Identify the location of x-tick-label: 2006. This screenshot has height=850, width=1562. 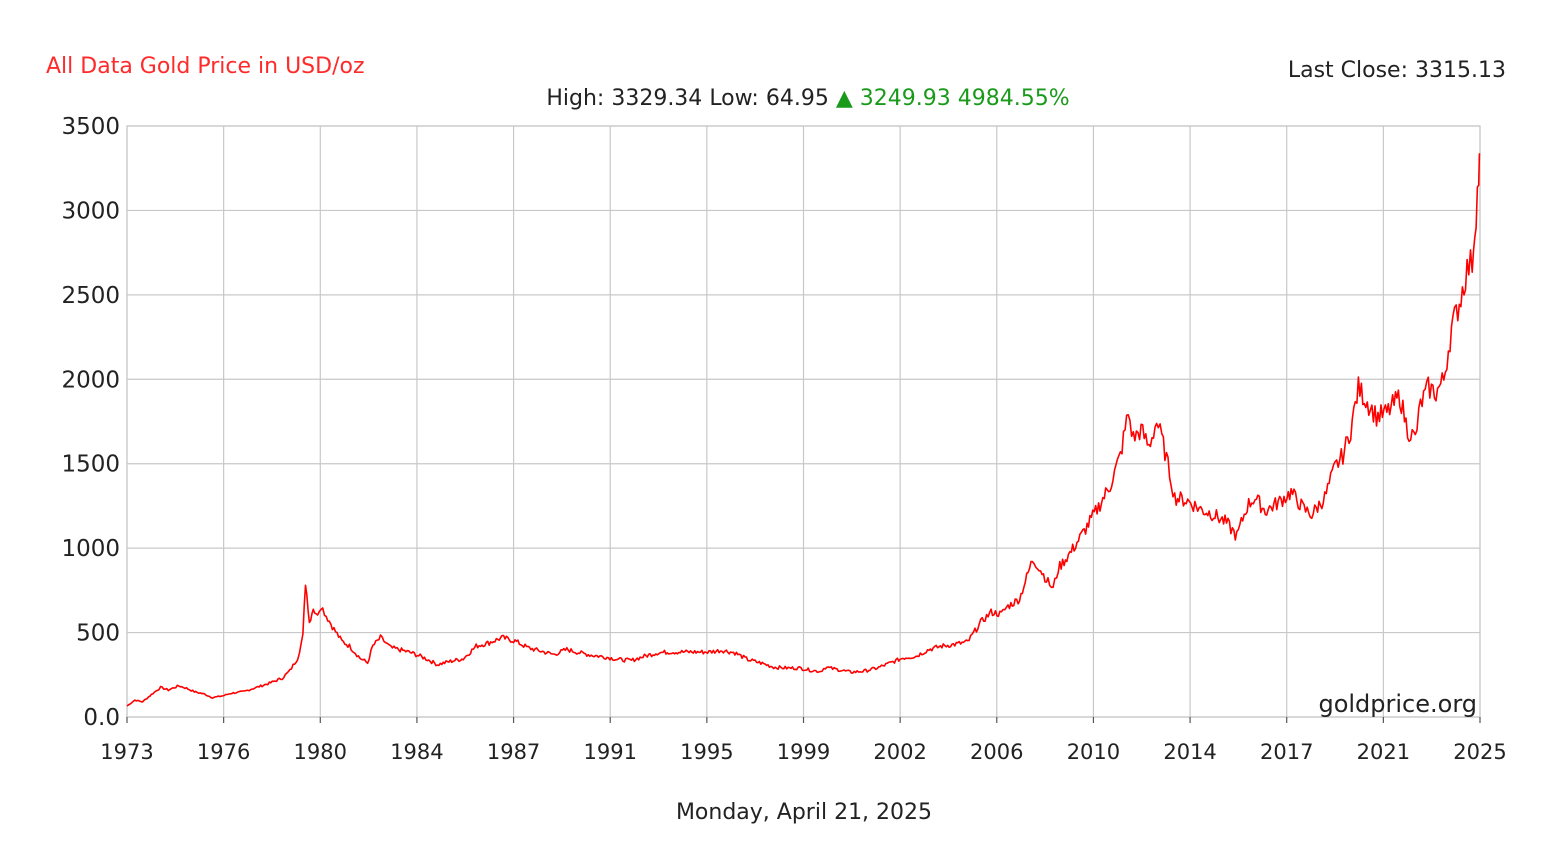
(996, 752).